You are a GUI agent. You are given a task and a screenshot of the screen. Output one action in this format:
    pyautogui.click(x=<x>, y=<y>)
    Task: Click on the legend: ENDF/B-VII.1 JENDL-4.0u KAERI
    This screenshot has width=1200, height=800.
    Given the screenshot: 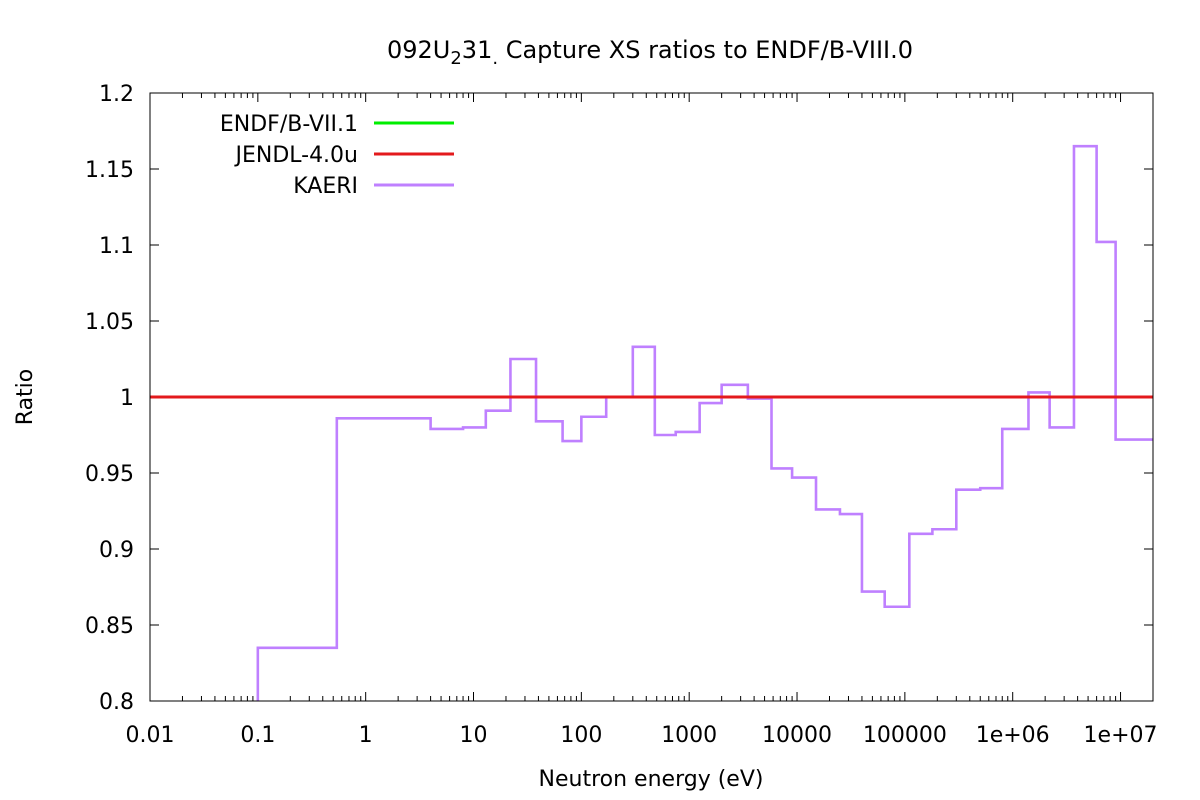 What is the action you would take?
    pyautogui.click(x=337, y=155)
    